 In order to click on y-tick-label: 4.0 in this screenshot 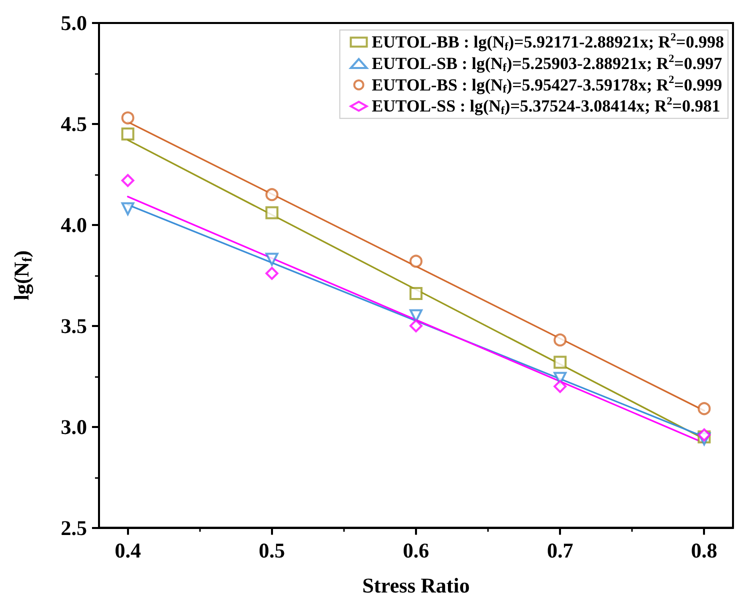, I will do `click(73, 224)`.